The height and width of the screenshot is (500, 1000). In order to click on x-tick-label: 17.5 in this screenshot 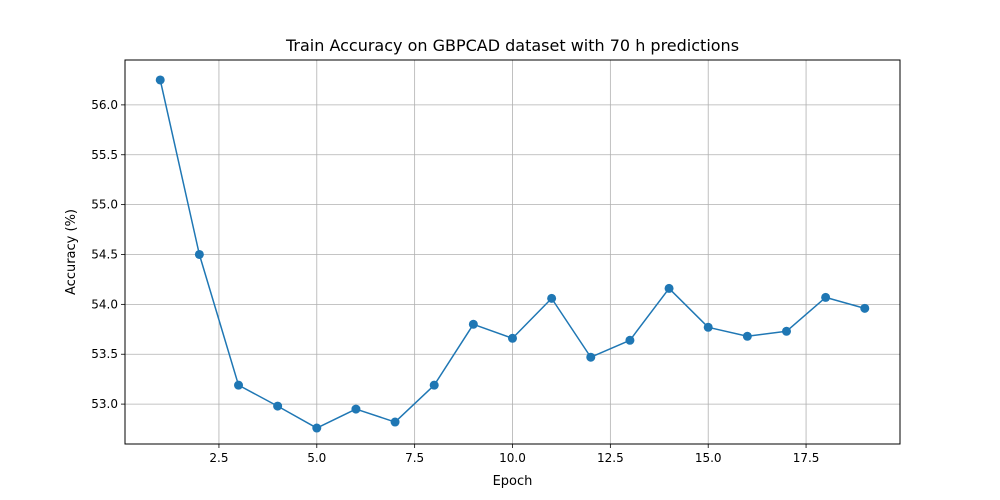, I will do `click(806, 458)`.